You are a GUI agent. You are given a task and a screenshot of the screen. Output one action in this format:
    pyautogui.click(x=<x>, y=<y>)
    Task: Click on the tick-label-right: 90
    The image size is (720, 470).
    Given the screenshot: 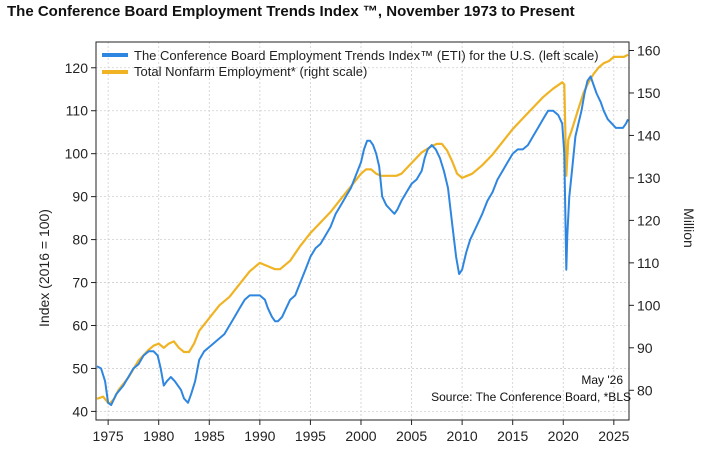 What is the action you would take?
    pyautogui.click(x=645, y=348)
    